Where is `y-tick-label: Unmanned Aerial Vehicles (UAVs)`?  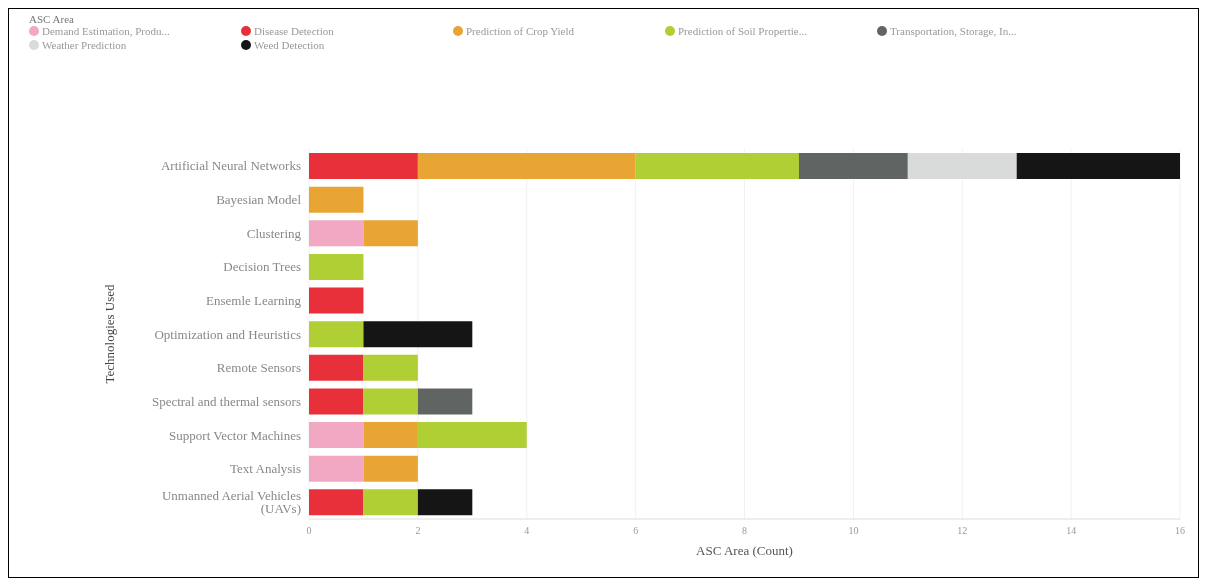
y-tick-label: Unmanned Aerial Vehicles (UAVs) is located at coordinates (231, 502).